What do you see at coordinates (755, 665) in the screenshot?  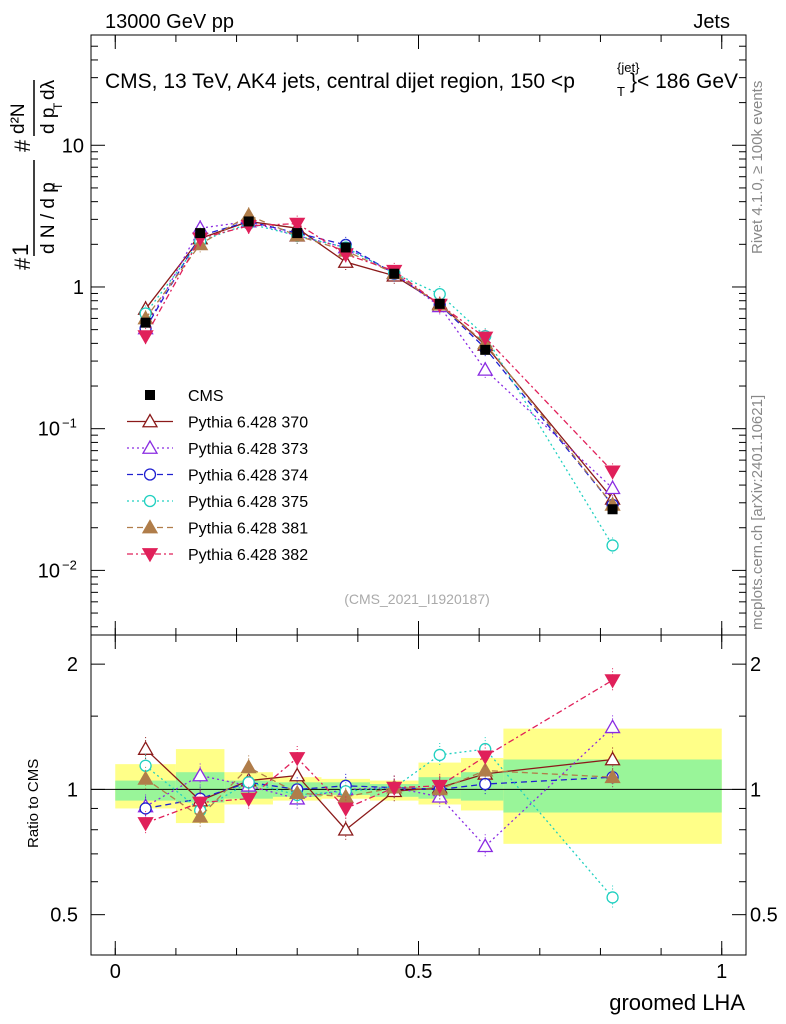 I see `ratio-tick-label-right: 2` at bounding box center [755, 665].